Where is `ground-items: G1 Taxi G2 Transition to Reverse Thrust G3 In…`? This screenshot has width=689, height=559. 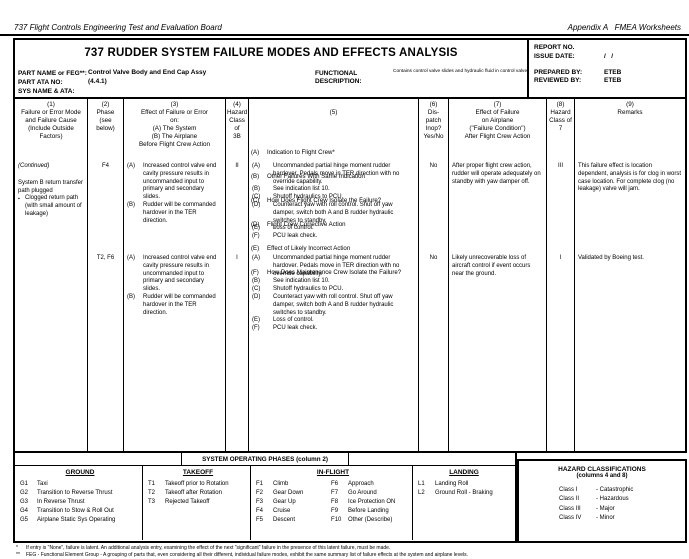
ground-items: G1 Taxi G2 Transition to Reverse Thrust G3 In… is located at coordinates (68, 502).